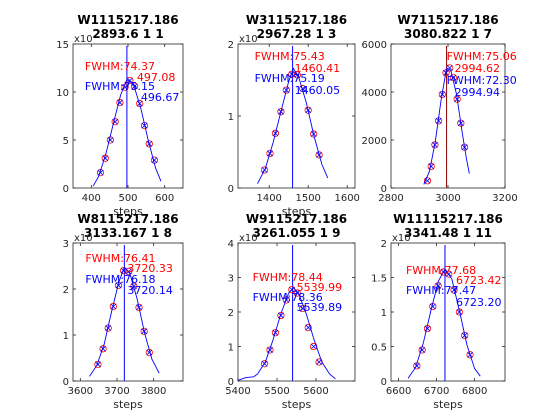 This screenshot has height=420, width=560. Describe the element at coordinates (288, 277) in the screenshot. I see `fwhm-annotation: FWHM:78.44` at that location.